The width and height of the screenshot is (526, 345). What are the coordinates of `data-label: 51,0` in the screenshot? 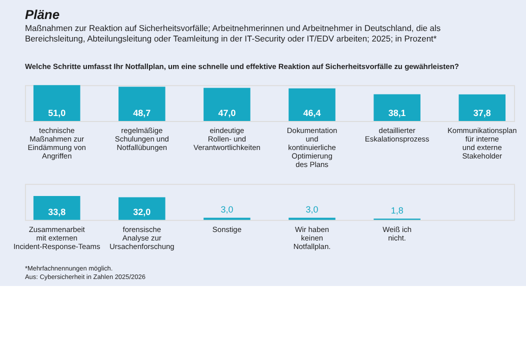 It's located at (57, 113).